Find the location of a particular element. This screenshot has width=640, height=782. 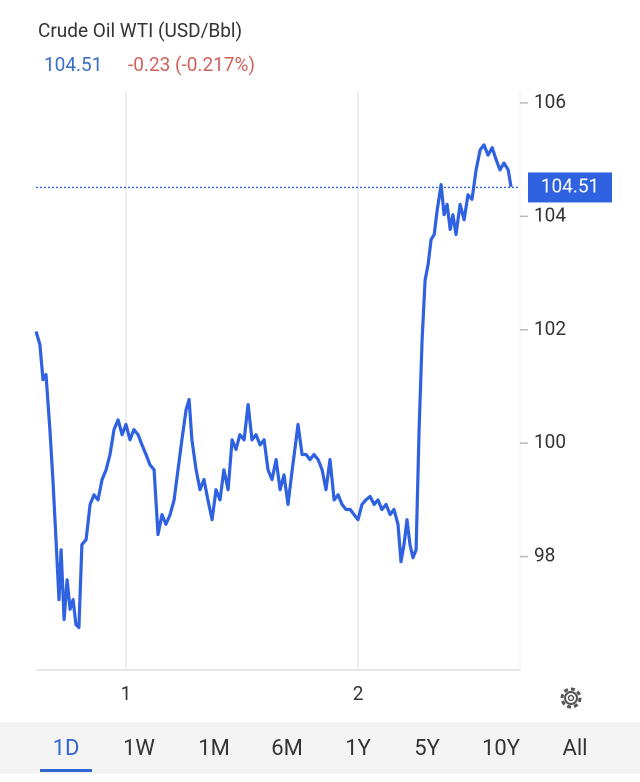

y-tick-label: 100 is located at coordinates (550, 441).